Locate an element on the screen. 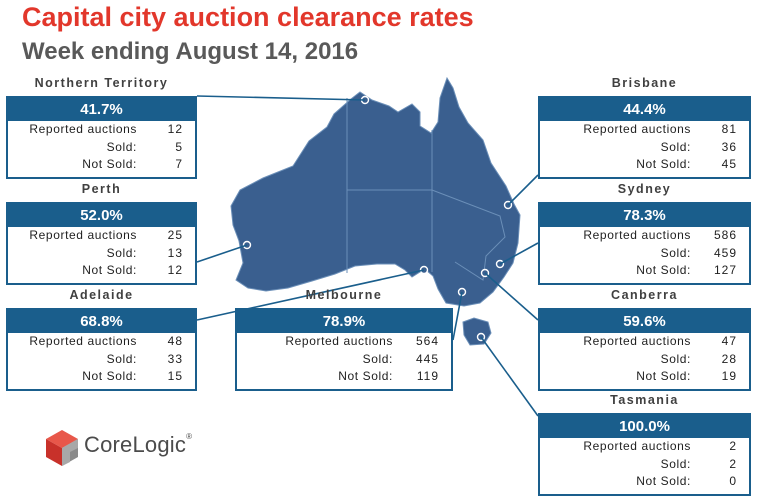 This screenshot has width=770, height=502. not-sold-value: 12 is located at coordinates (175, 270).